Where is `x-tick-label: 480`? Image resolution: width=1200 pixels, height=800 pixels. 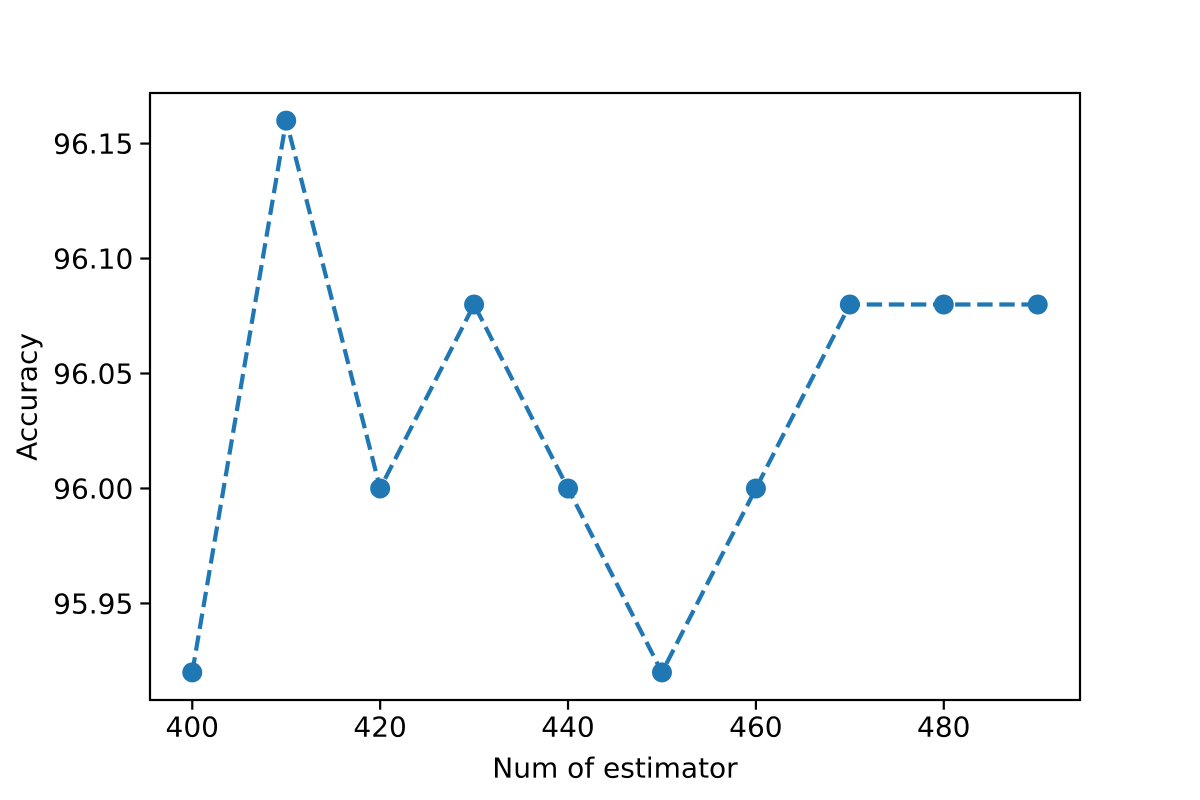
x-tick-label: 480 is located at coordinates (943, 726).